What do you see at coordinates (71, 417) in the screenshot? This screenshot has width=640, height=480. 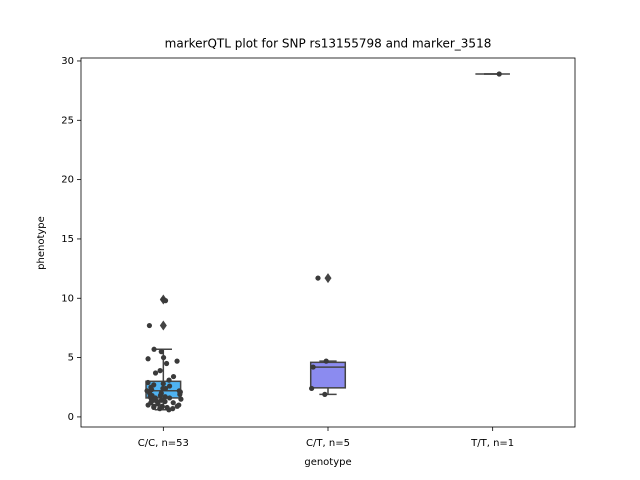 I see `y-tick-label: 0` at bounding box center [71, 417].